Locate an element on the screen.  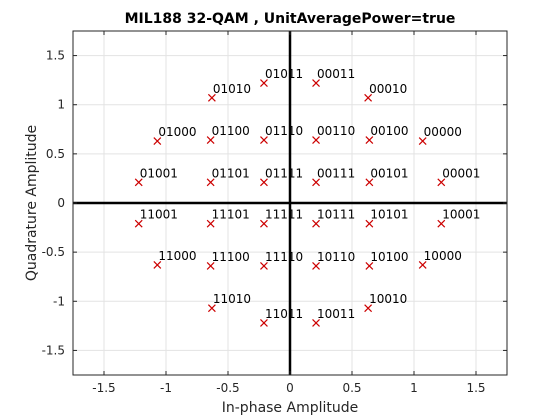
point-label: 11110 is located at coordinates (284, 257).